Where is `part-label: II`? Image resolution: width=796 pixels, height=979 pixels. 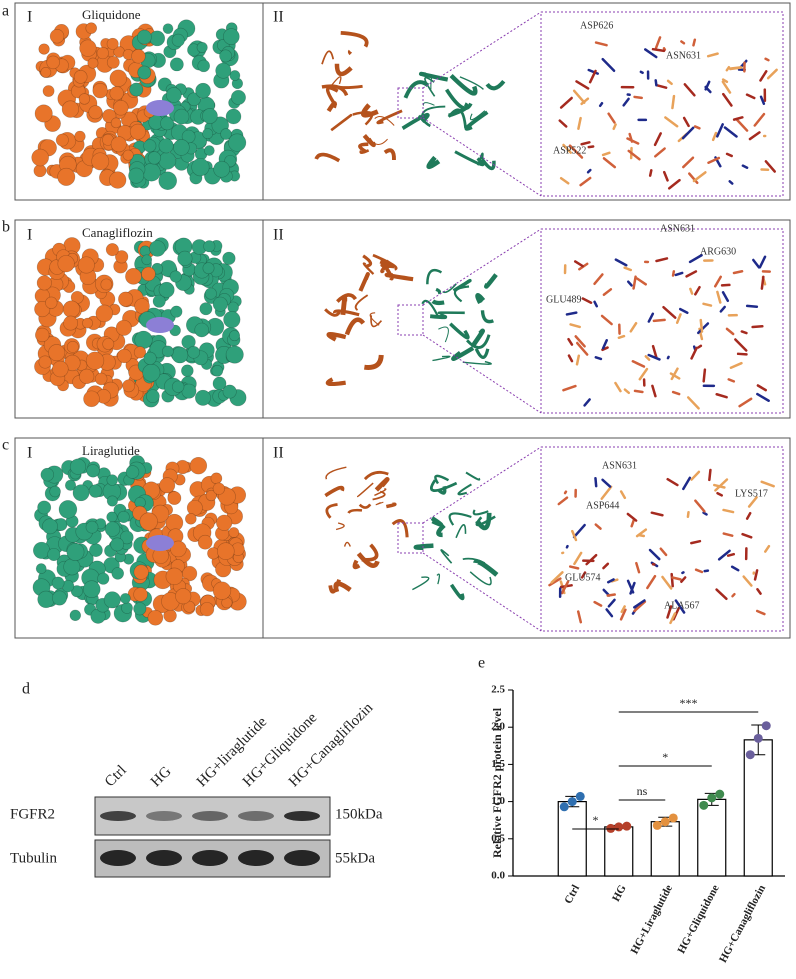 part-label: II is located at coordinates (278, 235).